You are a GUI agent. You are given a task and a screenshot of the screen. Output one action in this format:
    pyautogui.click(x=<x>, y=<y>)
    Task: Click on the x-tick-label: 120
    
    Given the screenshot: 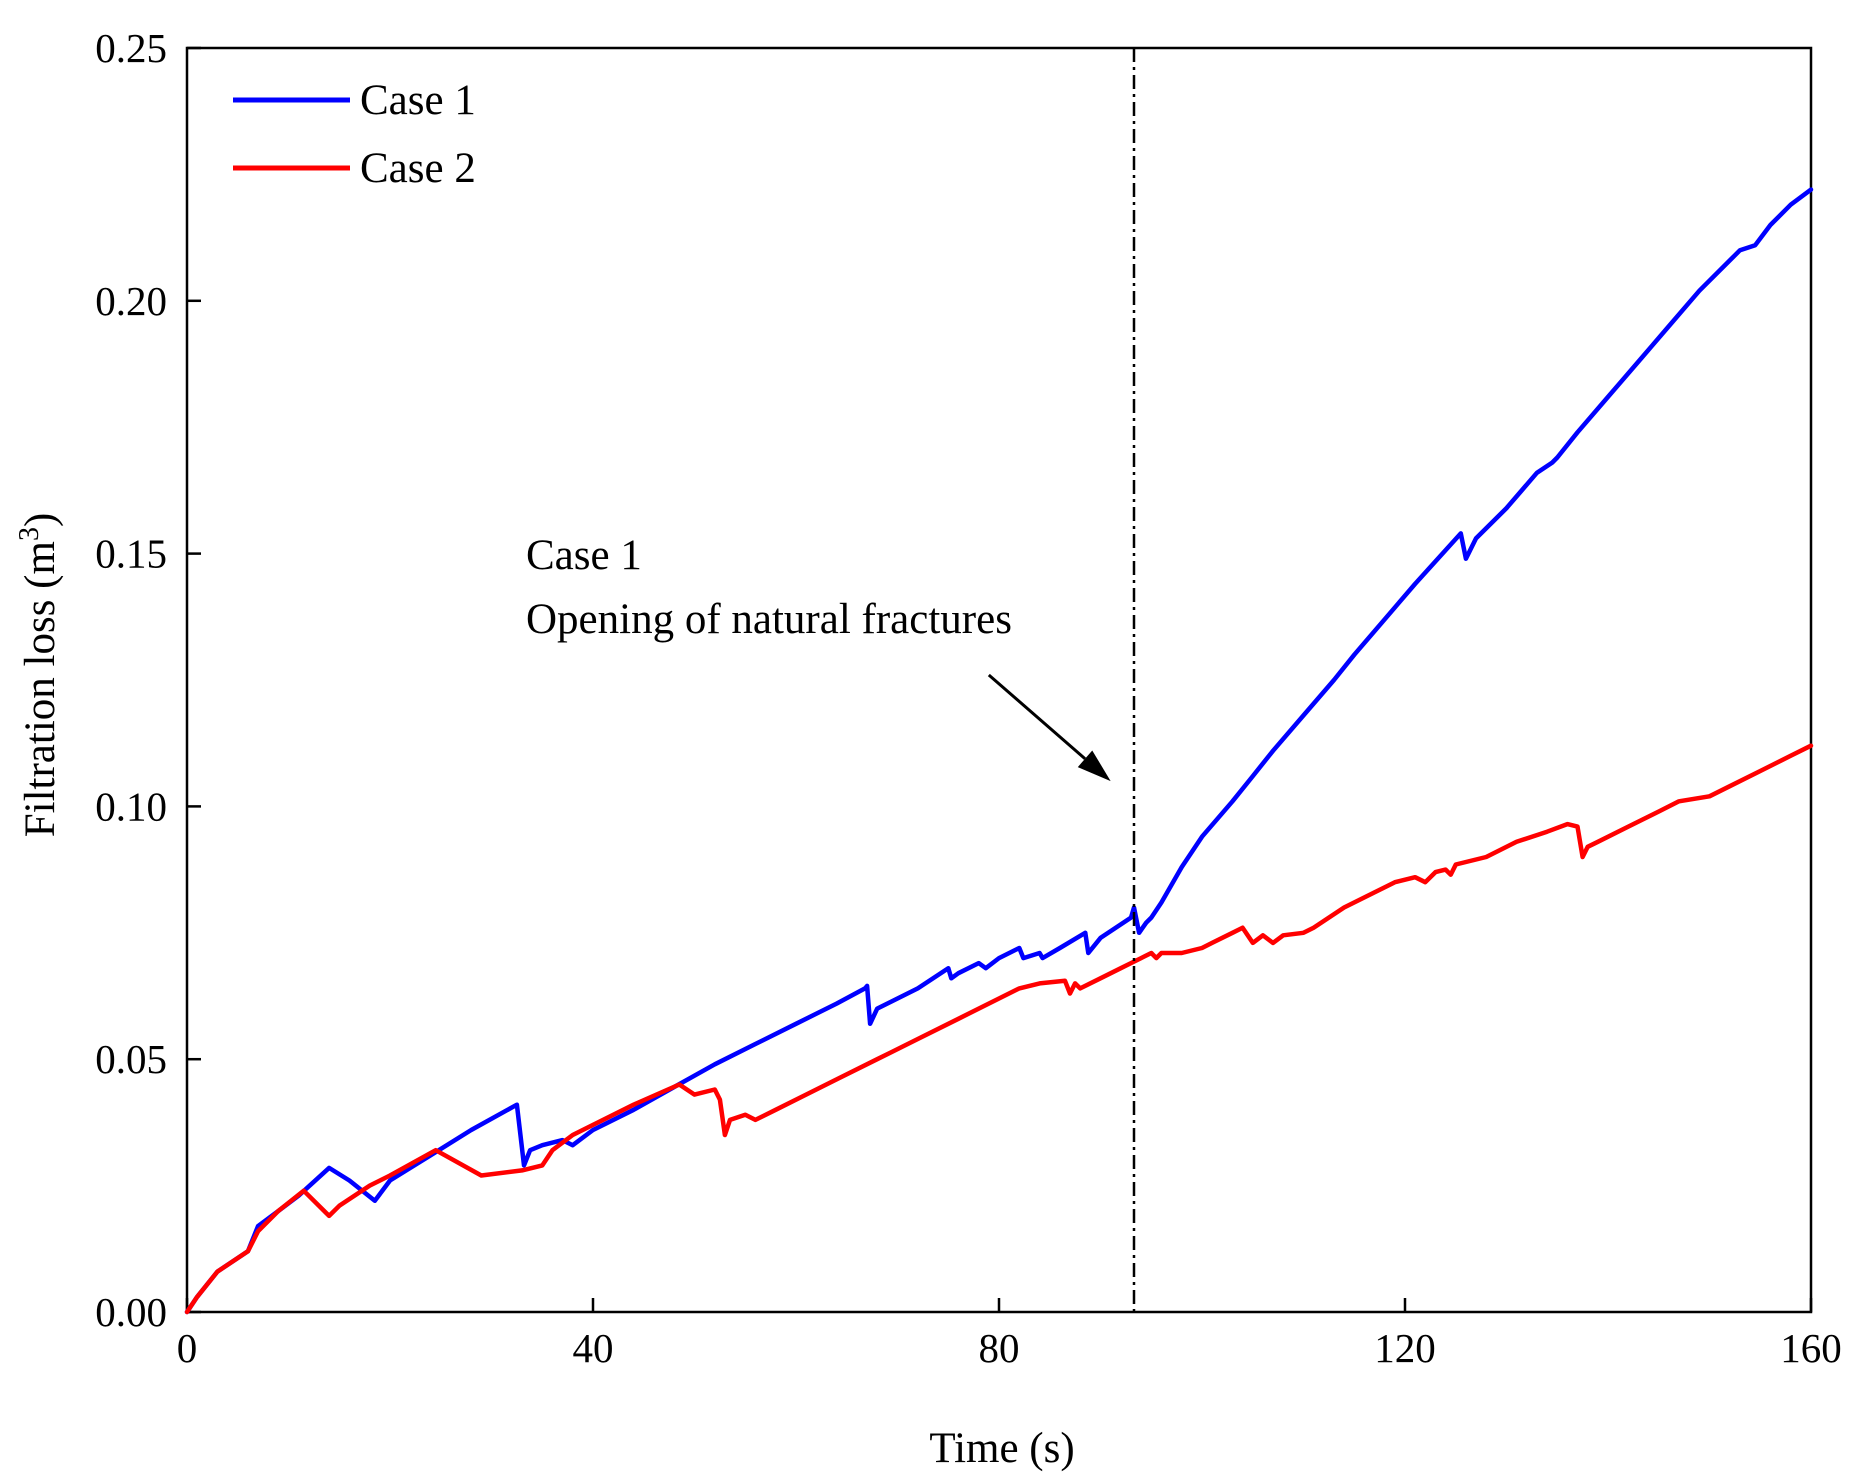 What is the action you would take?
    pyautogui.click(x=1405, y=1348)
    